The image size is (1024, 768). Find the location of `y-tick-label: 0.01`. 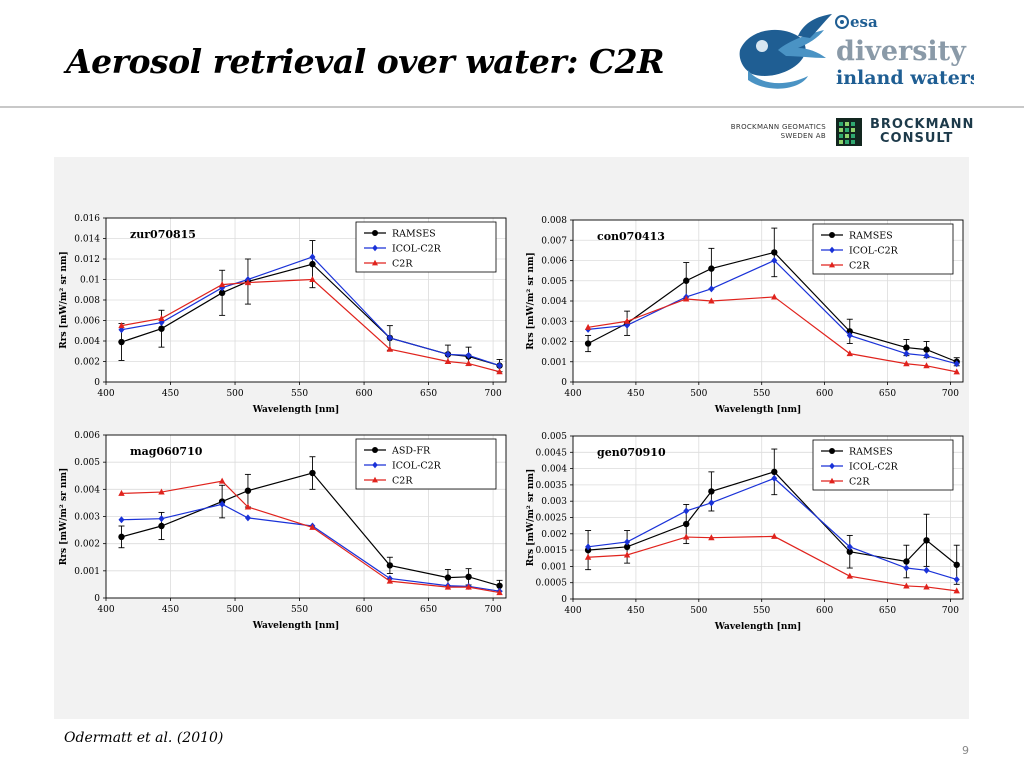

y-tick-label: 0.01 is located at coordinates (90, 281).